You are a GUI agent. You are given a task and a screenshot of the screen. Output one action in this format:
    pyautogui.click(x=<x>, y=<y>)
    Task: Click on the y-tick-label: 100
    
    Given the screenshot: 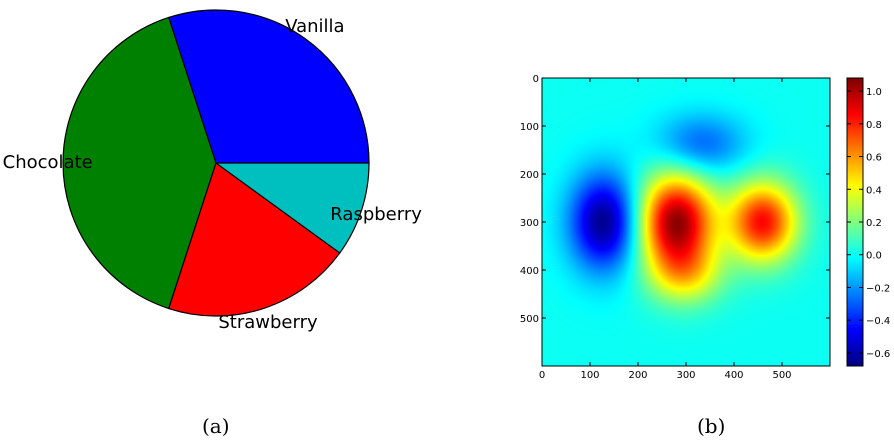 What is the action you would take?
    pyautogui.click(x=529, y=127)
    